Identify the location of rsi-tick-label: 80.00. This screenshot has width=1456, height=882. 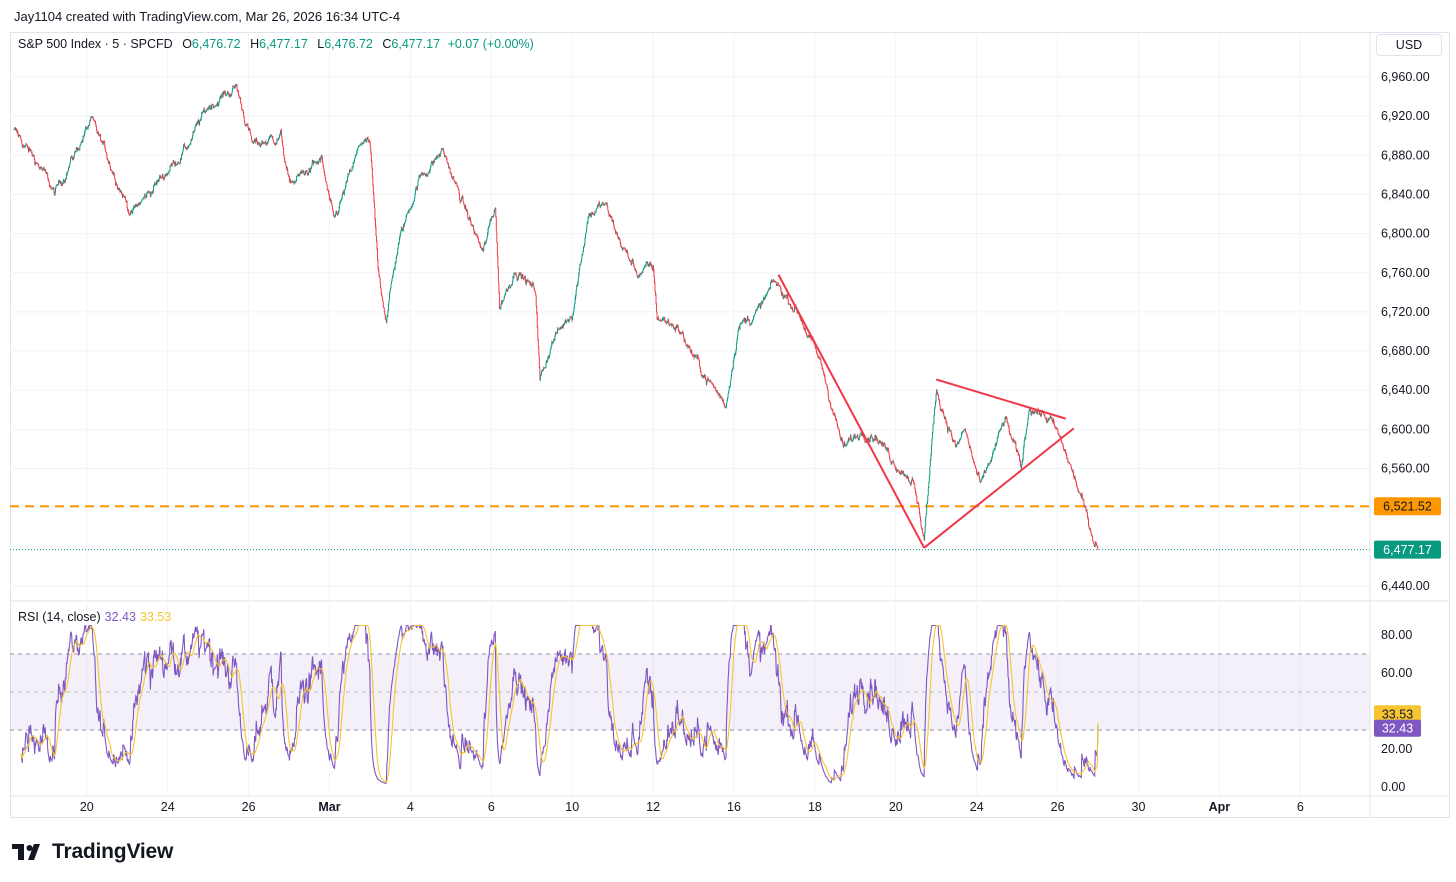
(1396, 635).